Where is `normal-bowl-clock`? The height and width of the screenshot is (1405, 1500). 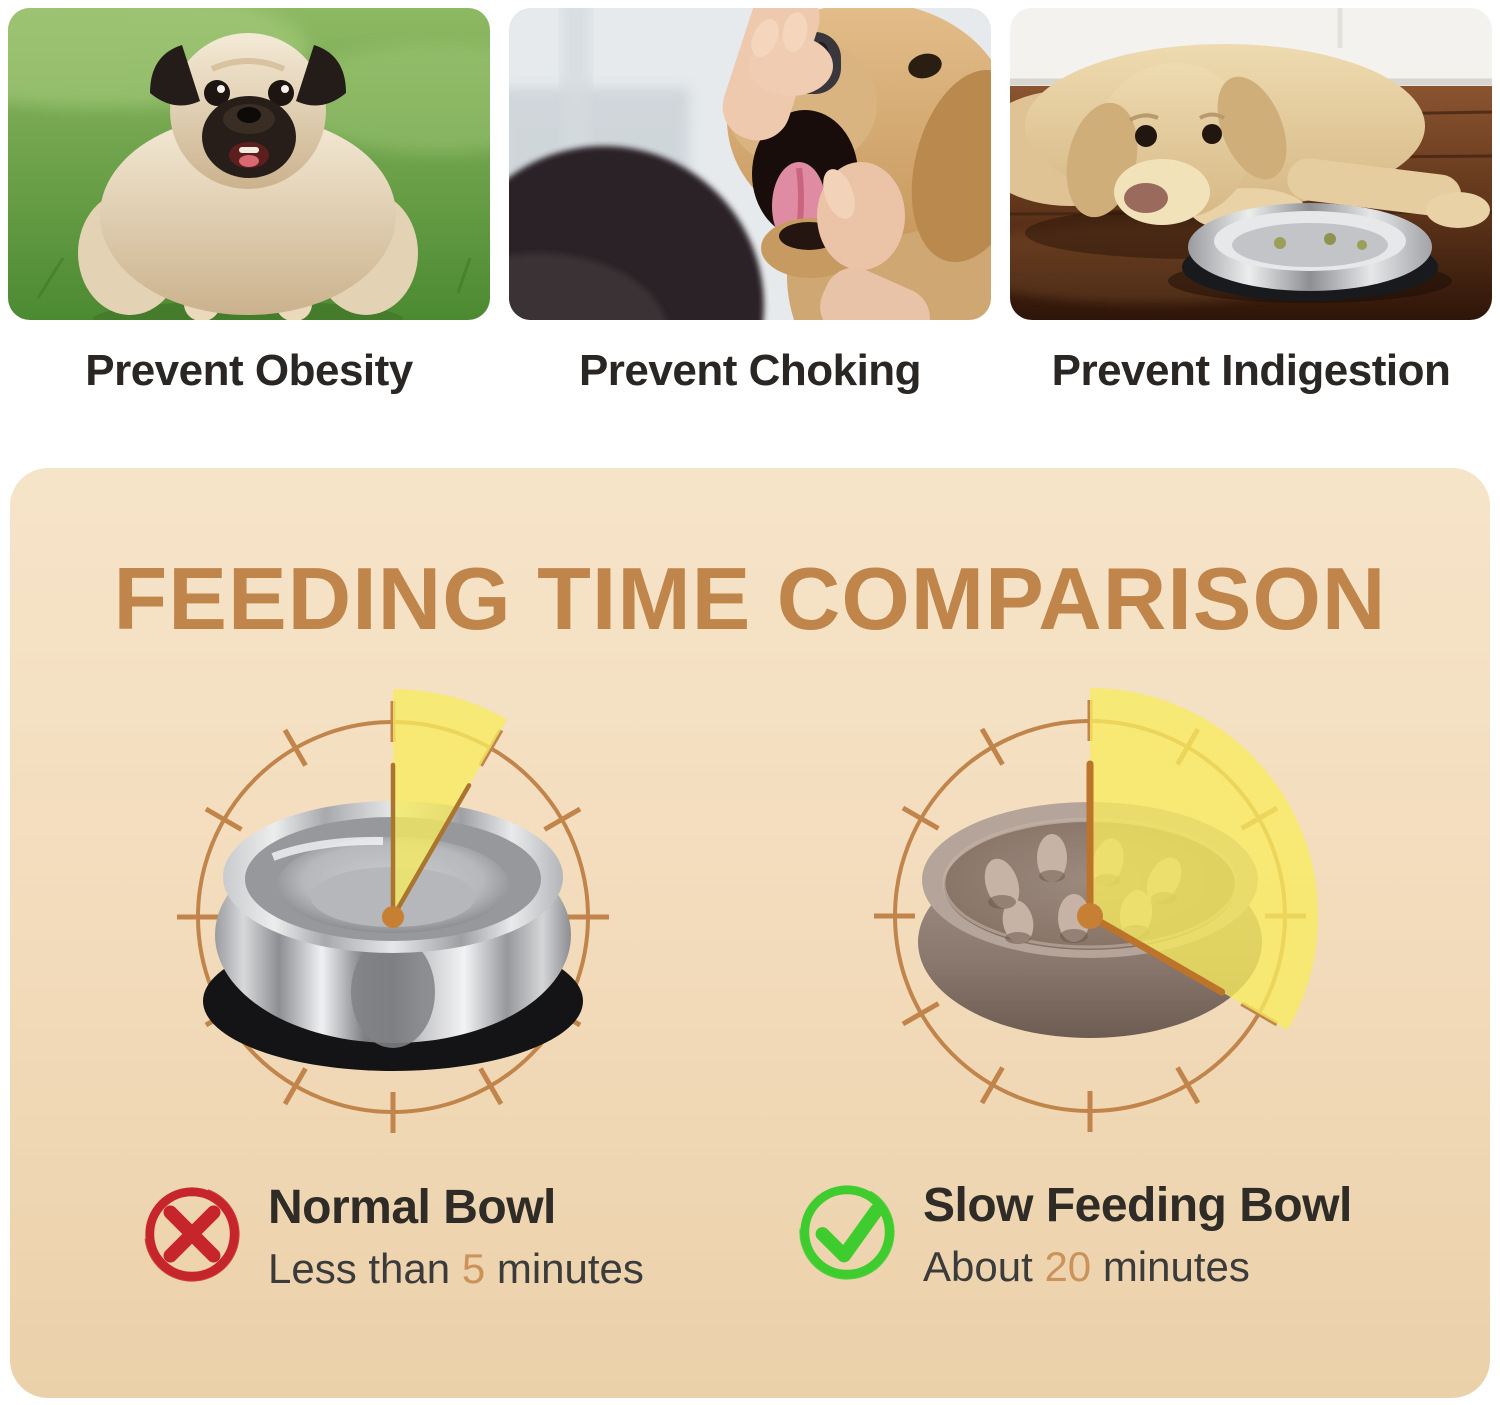
normal-bowl-clock is located at coordinates (393, 911).